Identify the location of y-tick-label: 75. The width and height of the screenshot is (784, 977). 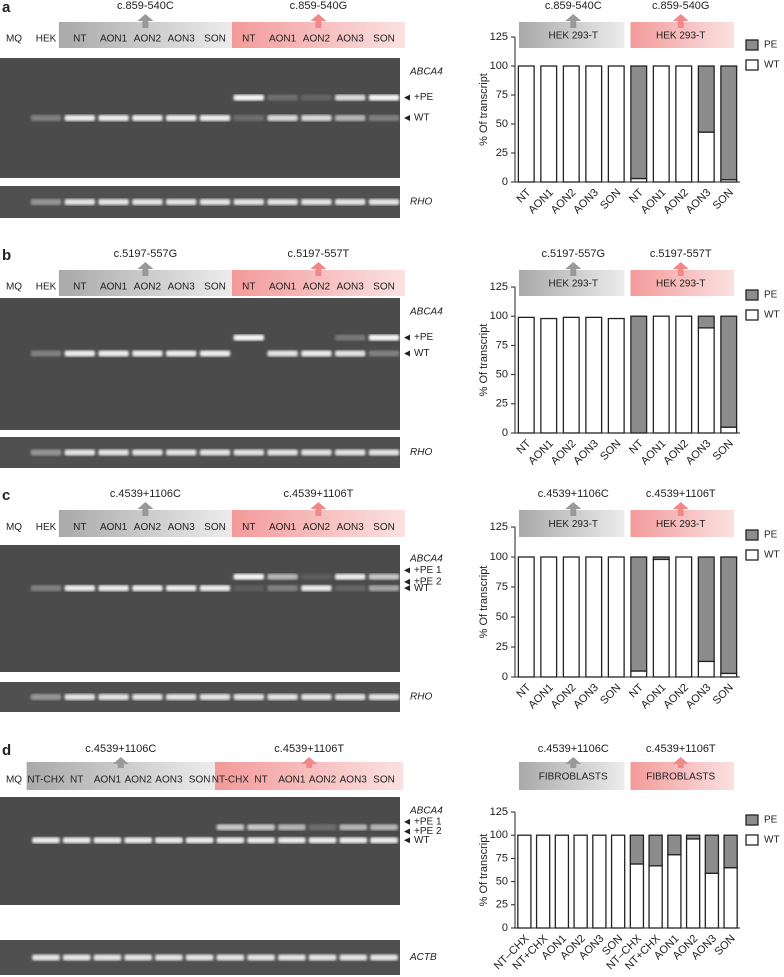
(502, 95).